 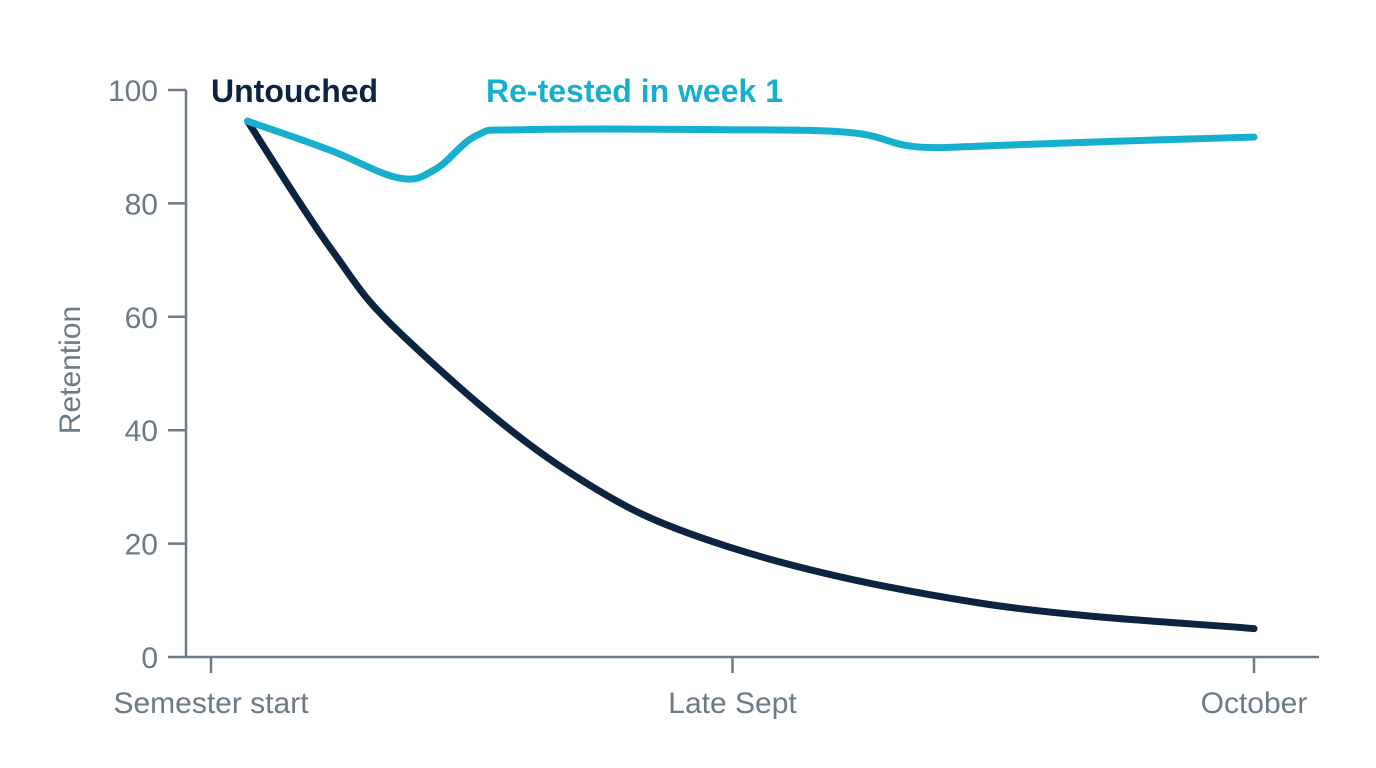 What do you see at coordinates (141, 545) in the screenshot?
I see `y-tick-label: 20` at bounding box center [141, 545].